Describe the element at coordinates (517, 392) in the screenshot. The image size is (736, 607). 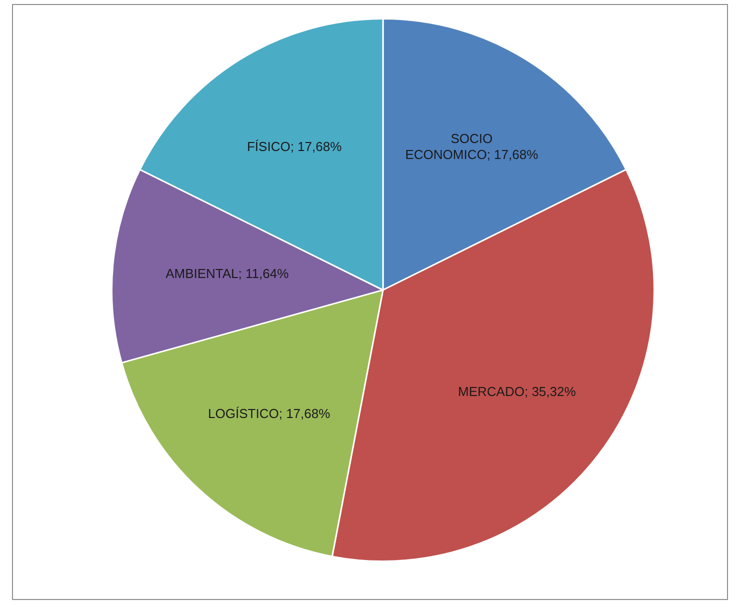
I see `slice-label: MERCADO; 35,32%` at that location.